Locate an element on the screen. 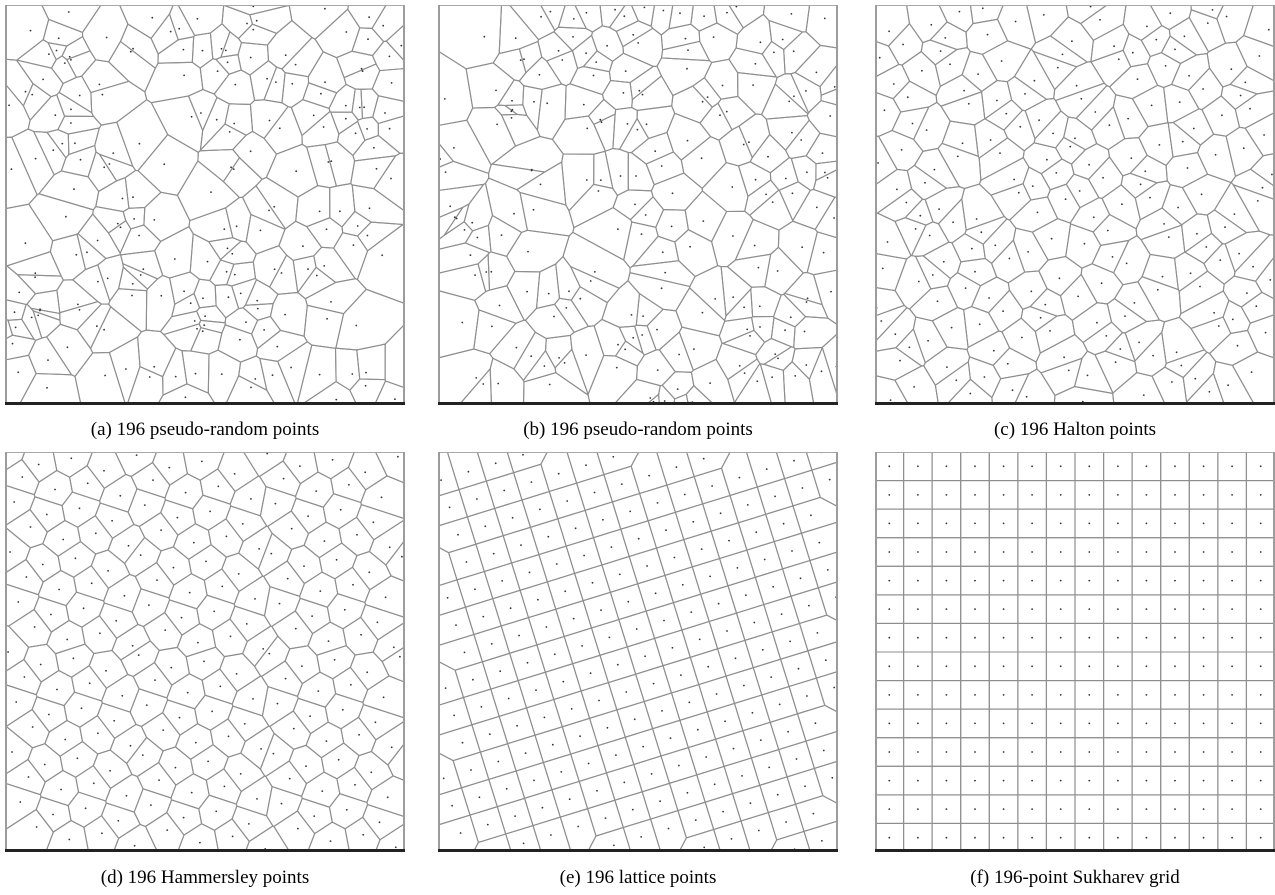 This screenshot has width=1275, height=895. voronoi-diagram-f is located at coordinates (1075, 652).